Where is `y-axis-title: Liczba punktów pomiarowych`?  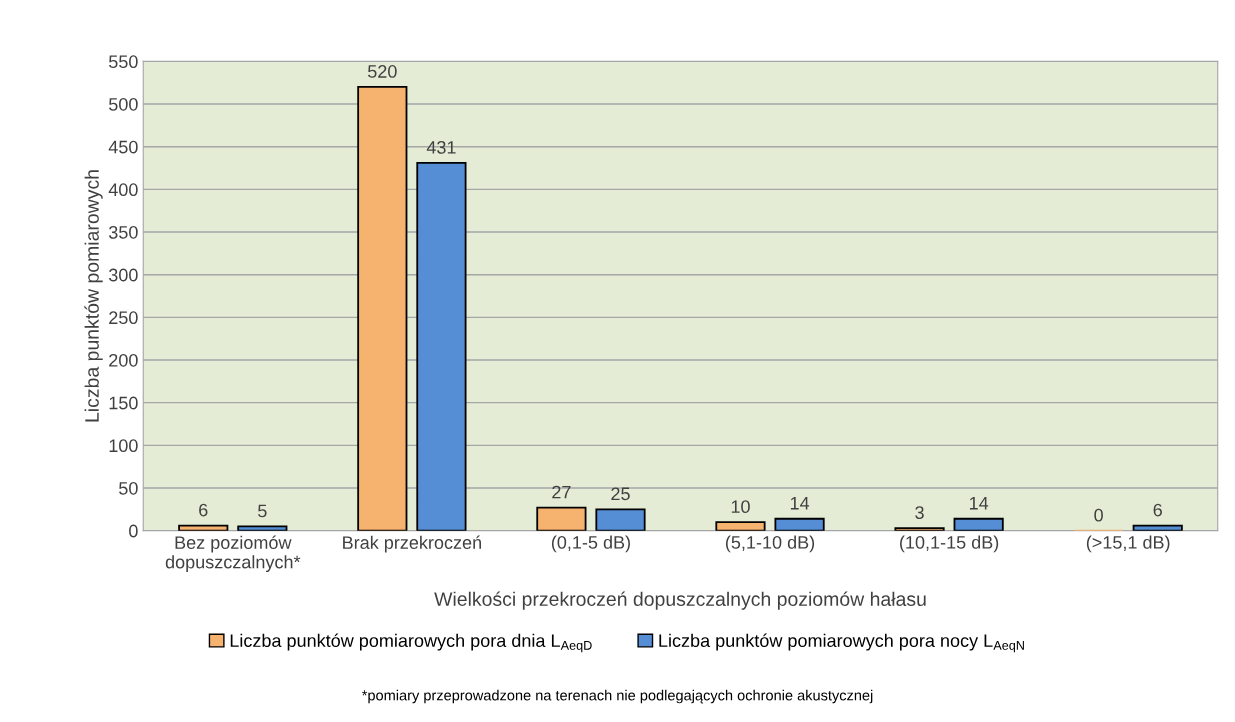 y-axis-title: Liczba punktów pomiarowych is located at coordinates (93, 296).